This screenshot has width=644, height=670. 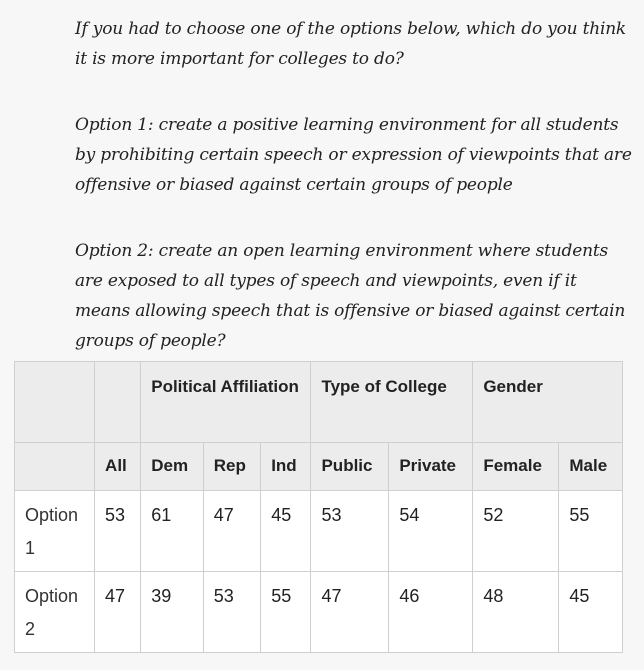 I want to click on column-header-dem: Dem, so click(x=172, y=466).